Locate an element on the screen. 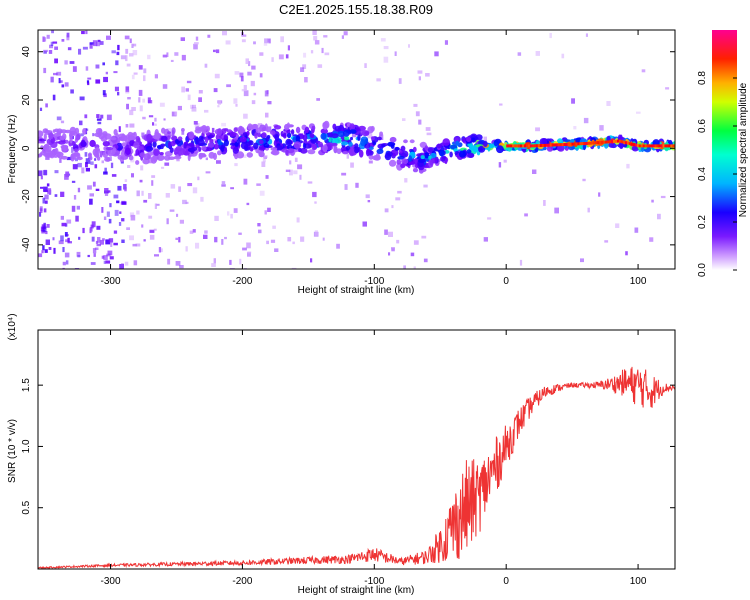 The width and height of the screenshot is (750, 600). x-tick-label: -100 is located at coordinates (374, 581).